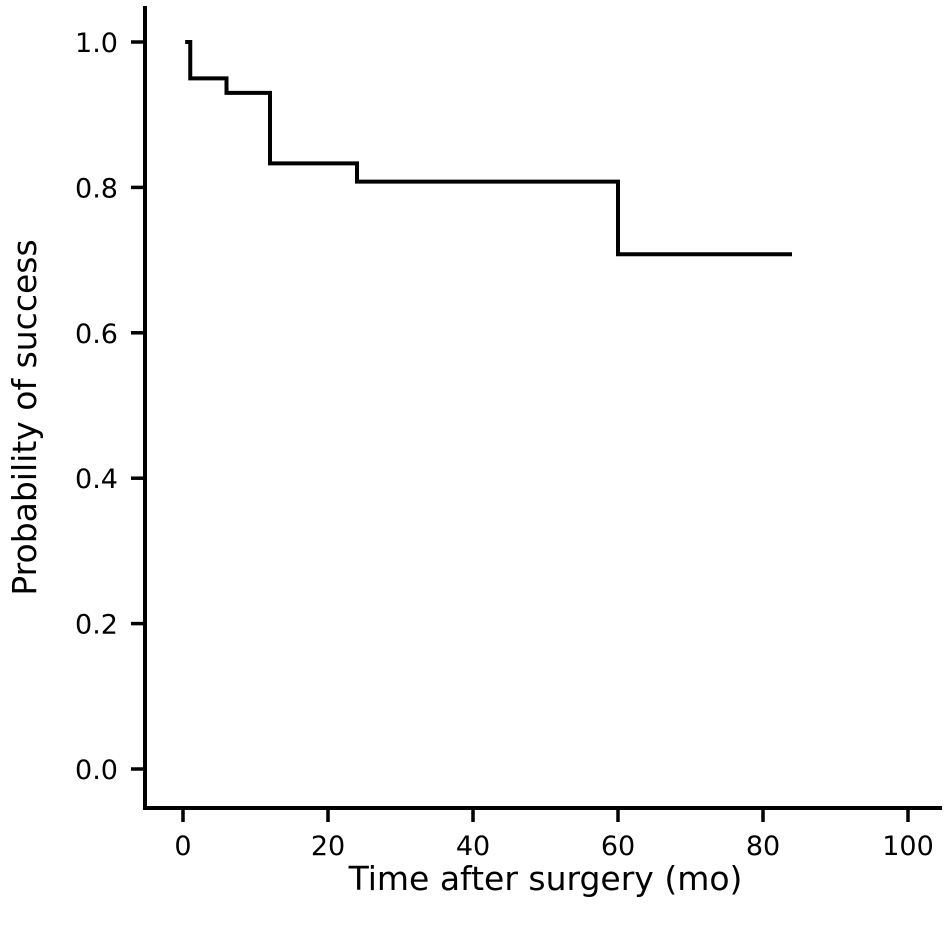 The image size is (945, 929). I want to click on x-tick-label: 0, so click(182, 846).